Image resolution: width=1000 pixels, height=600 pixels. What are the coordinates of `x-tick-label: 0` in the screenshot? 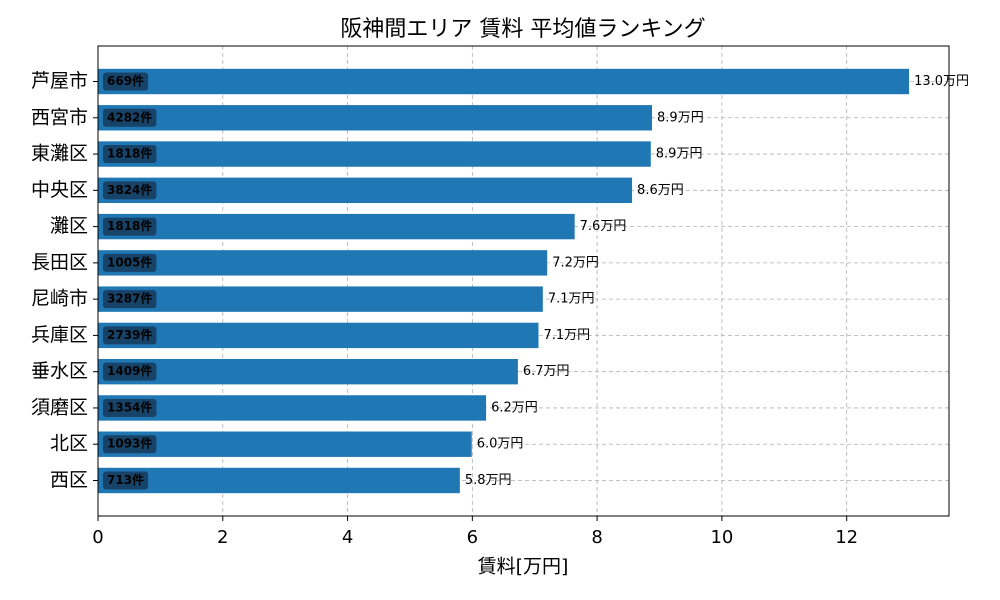 It's located at (97, 537).